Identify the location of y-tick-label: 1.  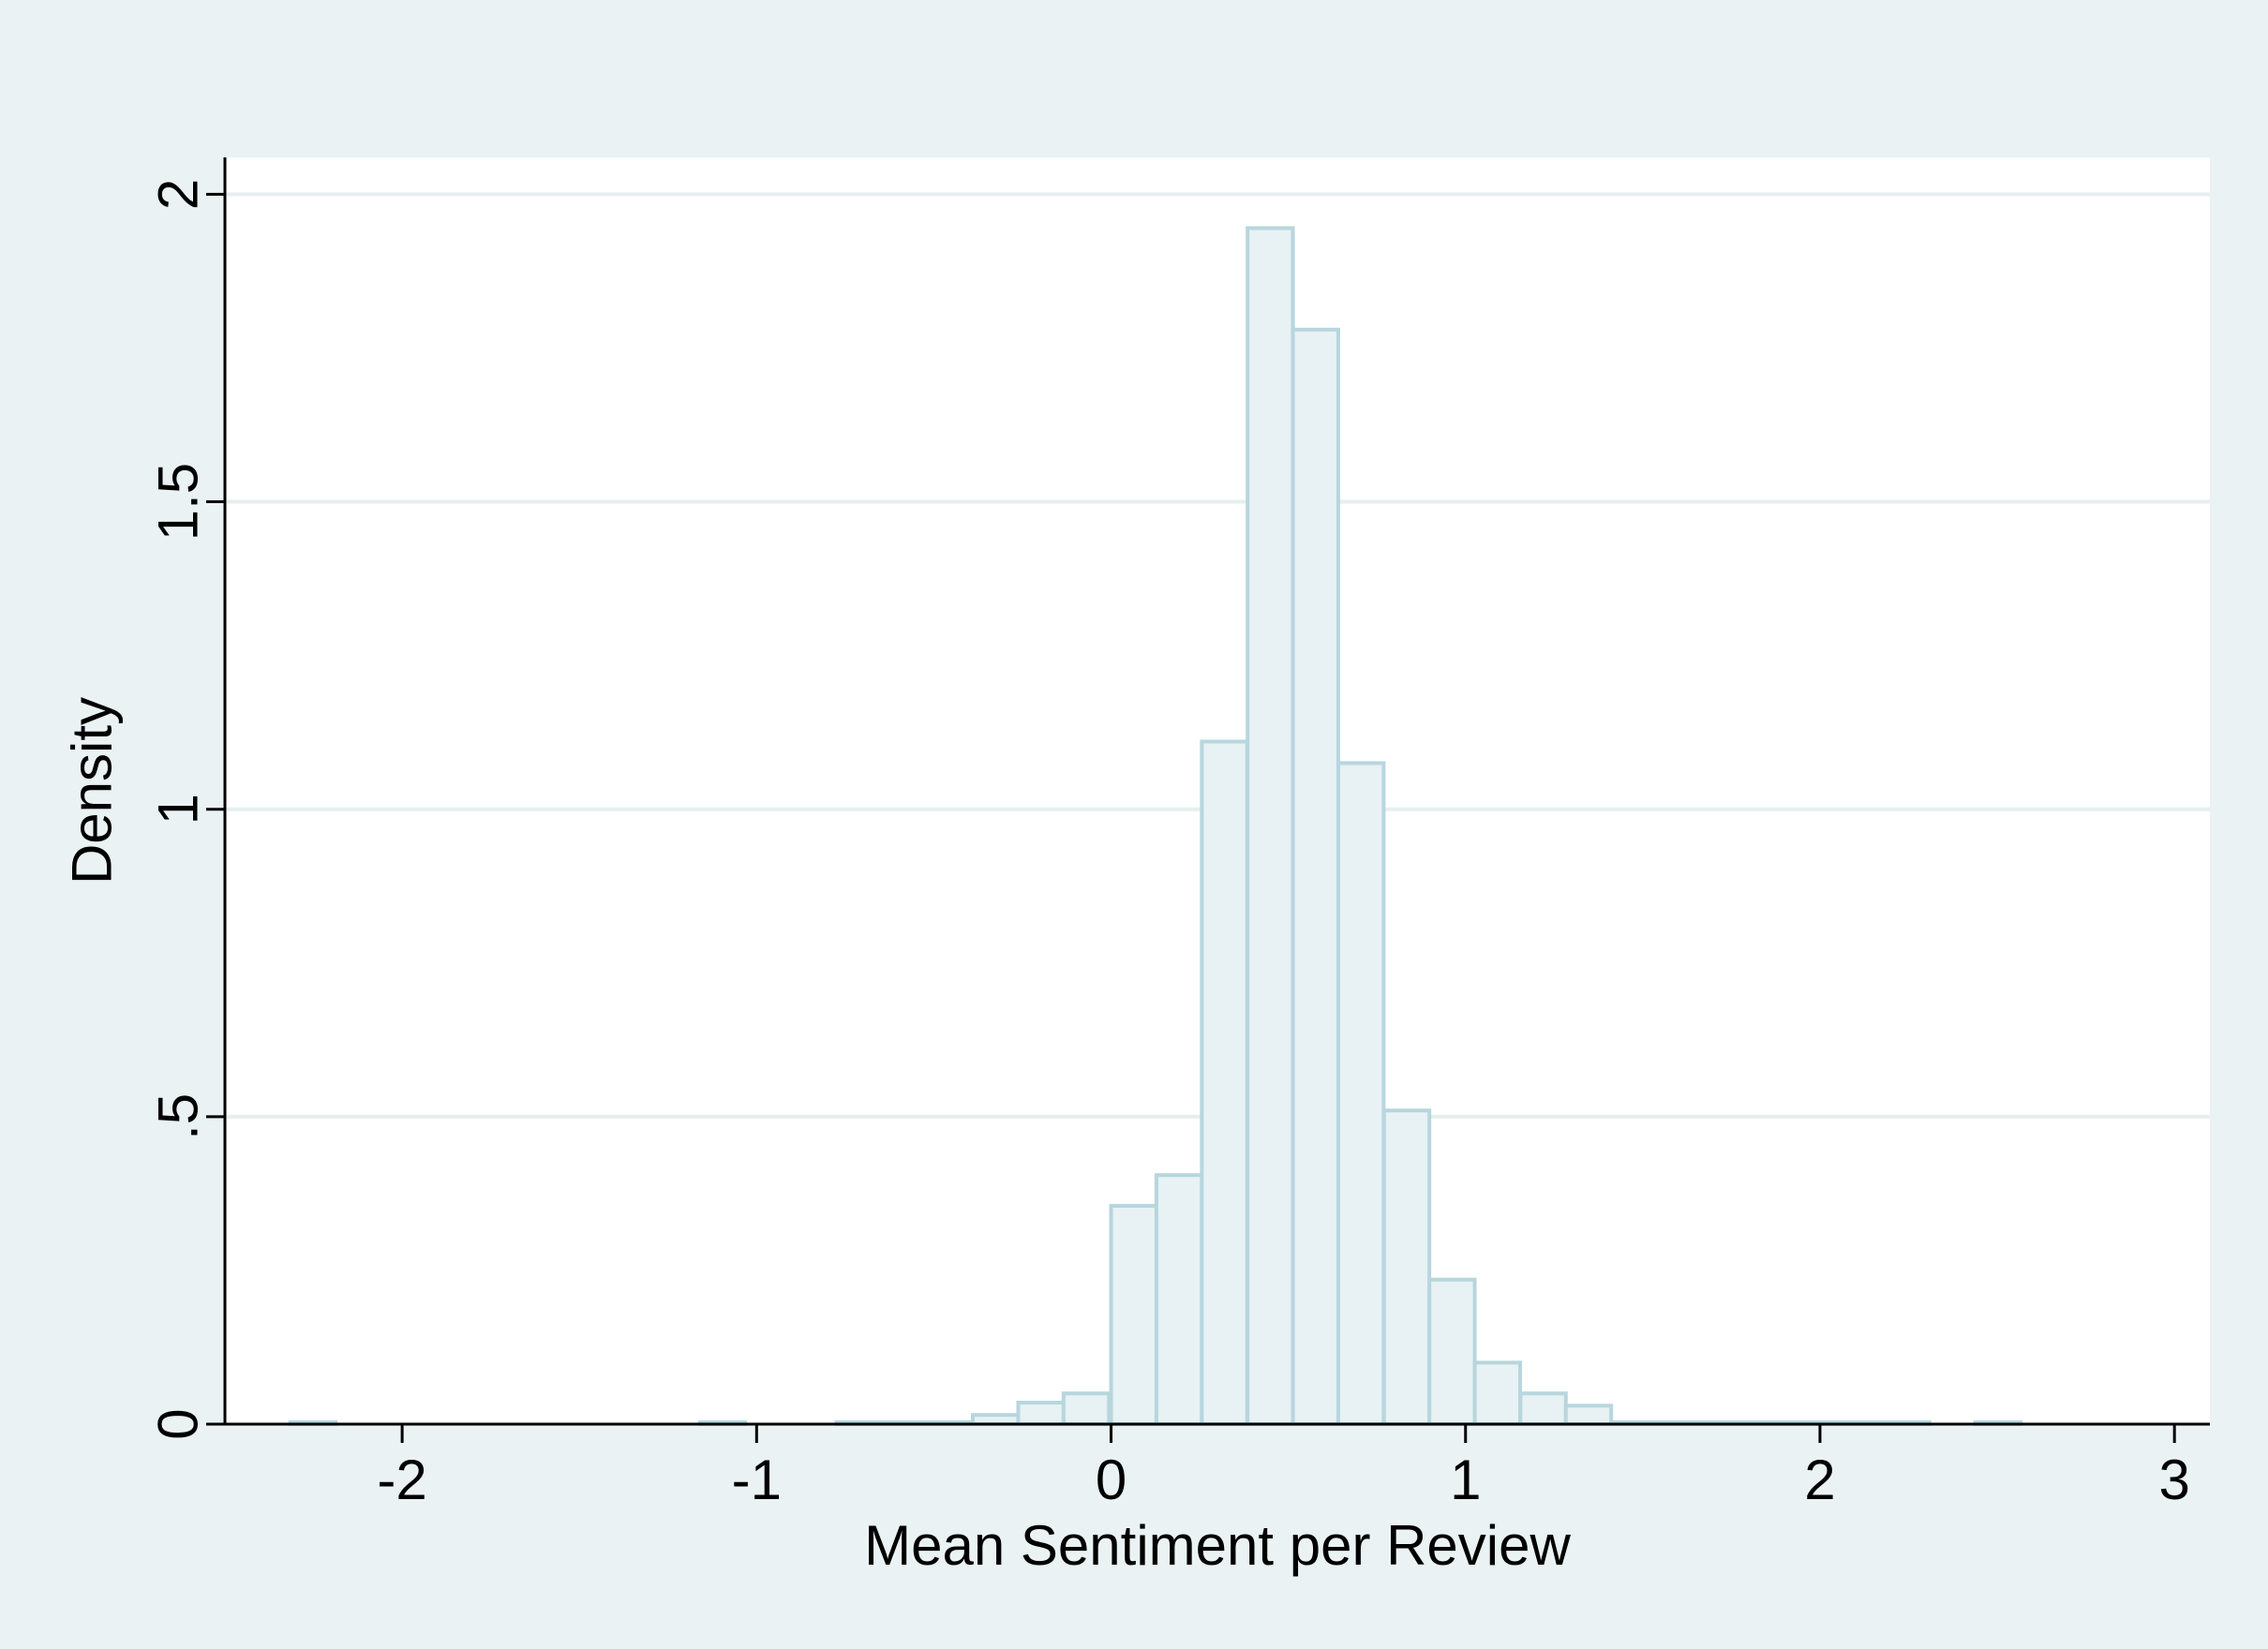
(179, 809).